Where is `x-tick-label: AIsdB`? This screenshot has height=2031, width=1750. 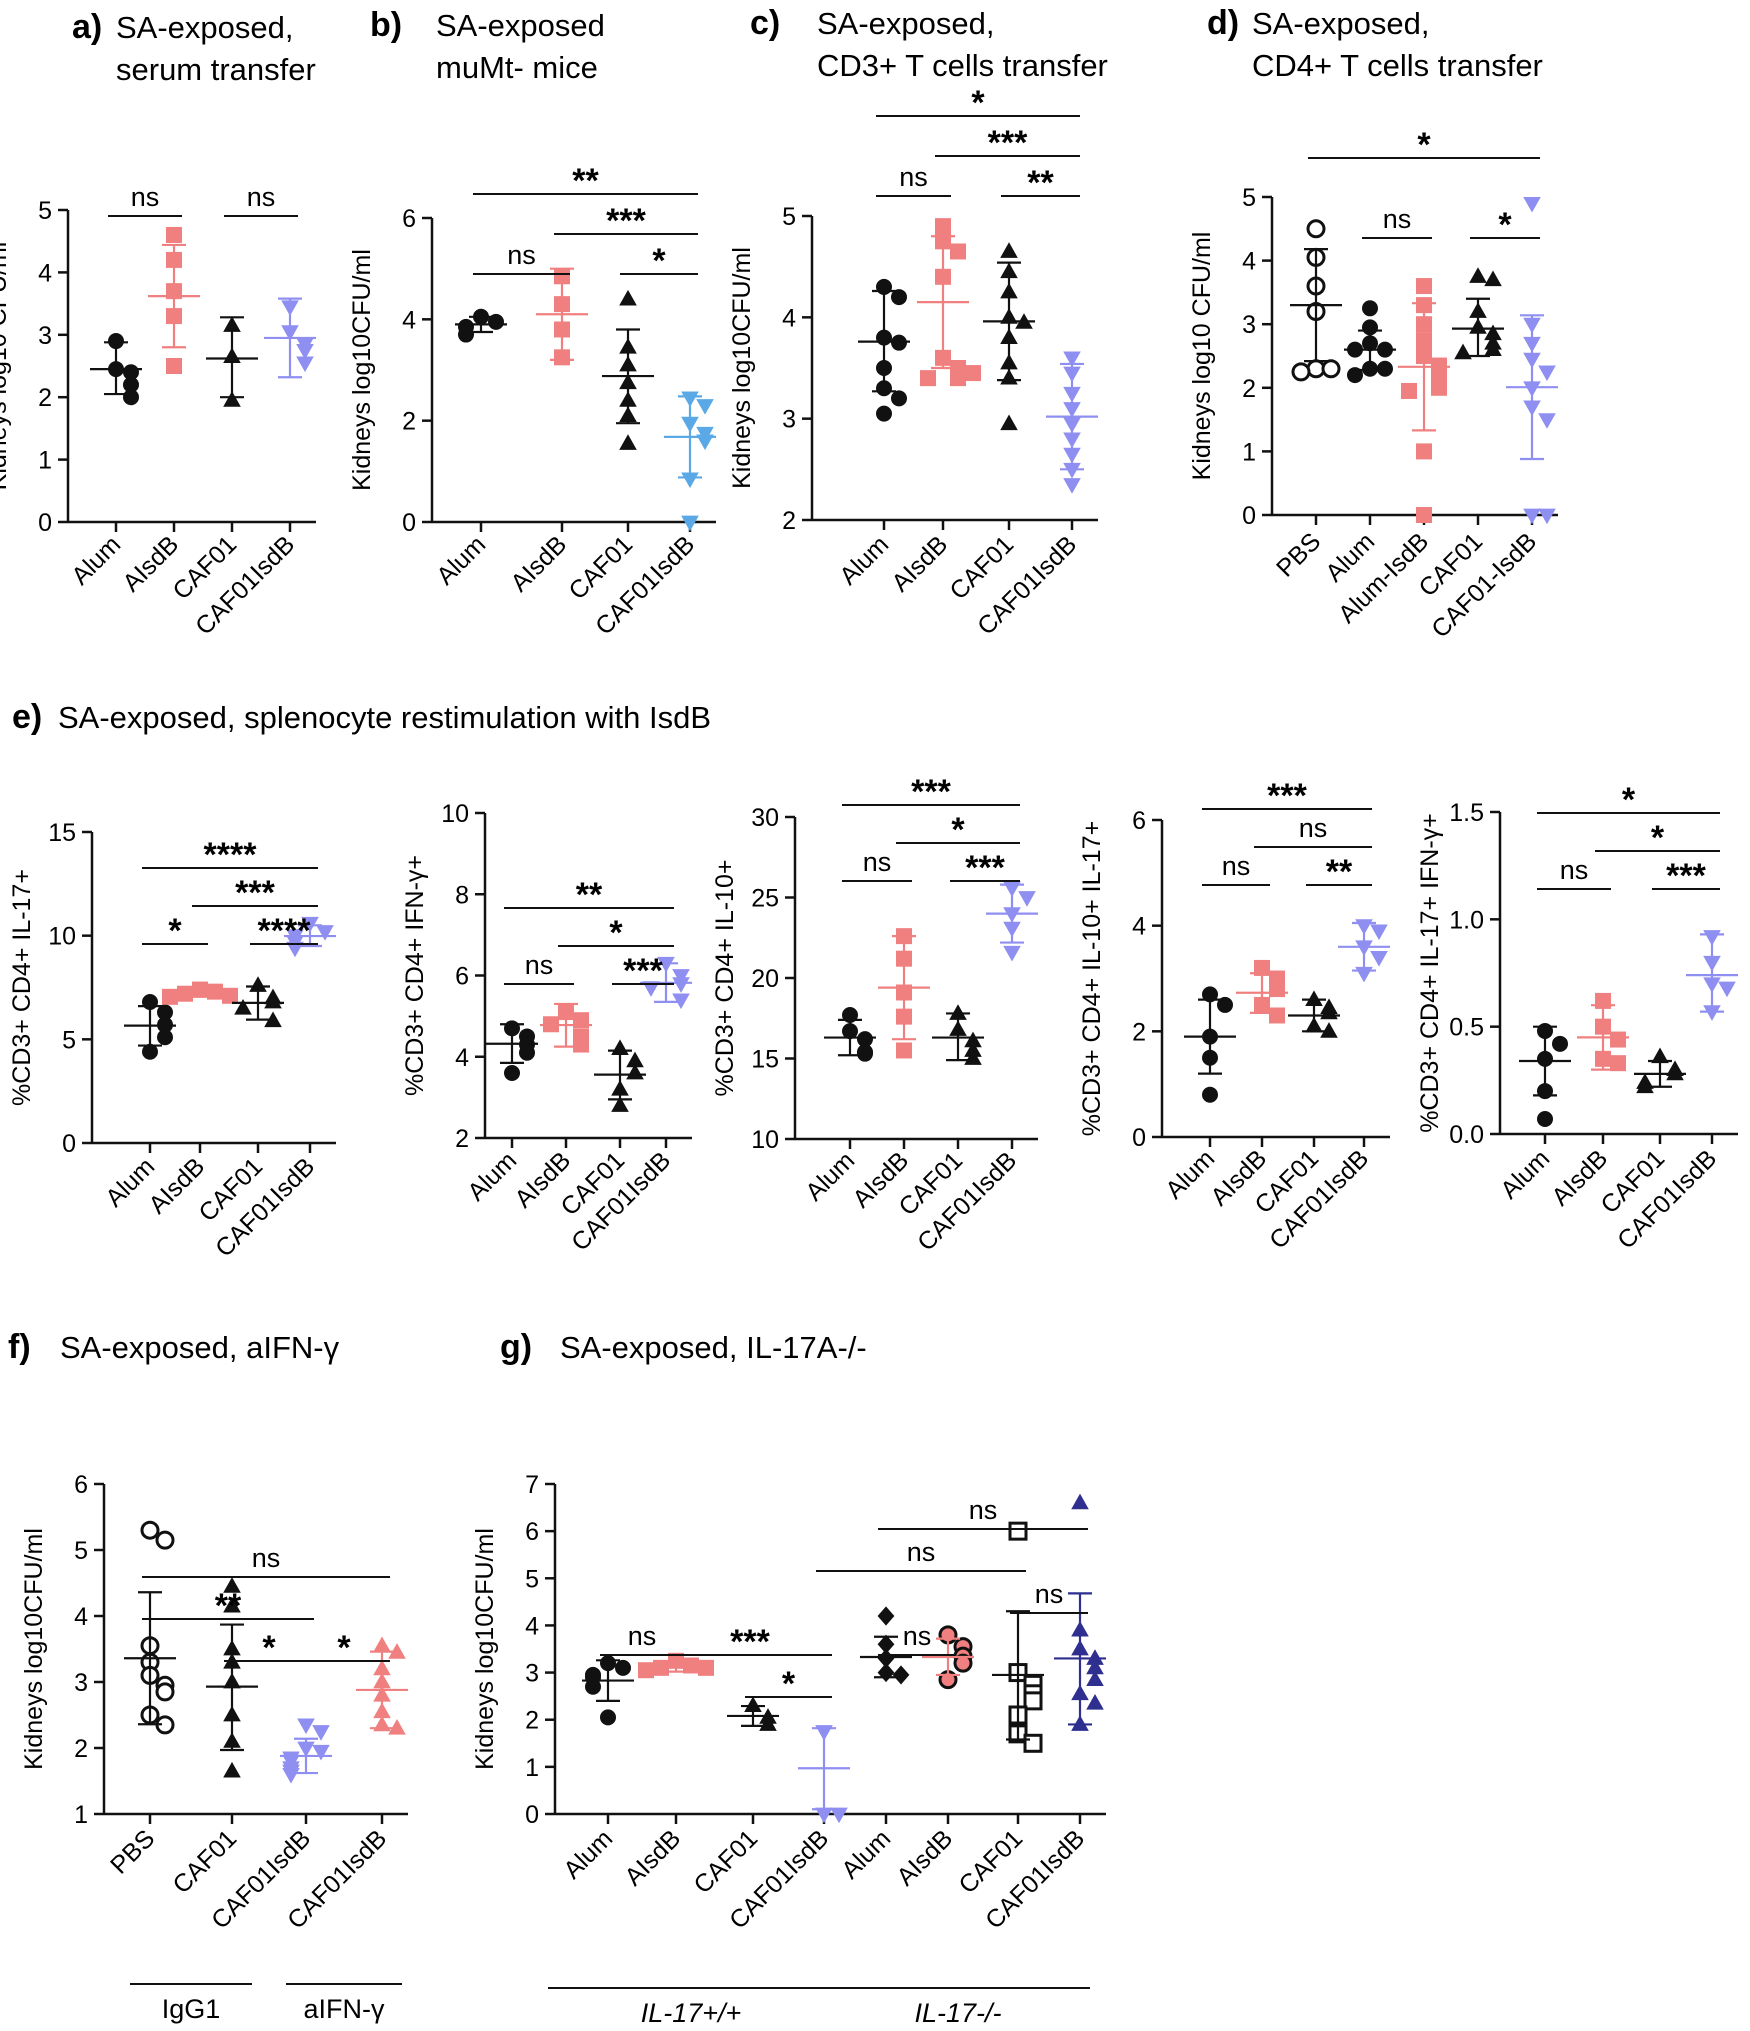
x-tick-label: AIsdB is located at coordinates (538, 563).